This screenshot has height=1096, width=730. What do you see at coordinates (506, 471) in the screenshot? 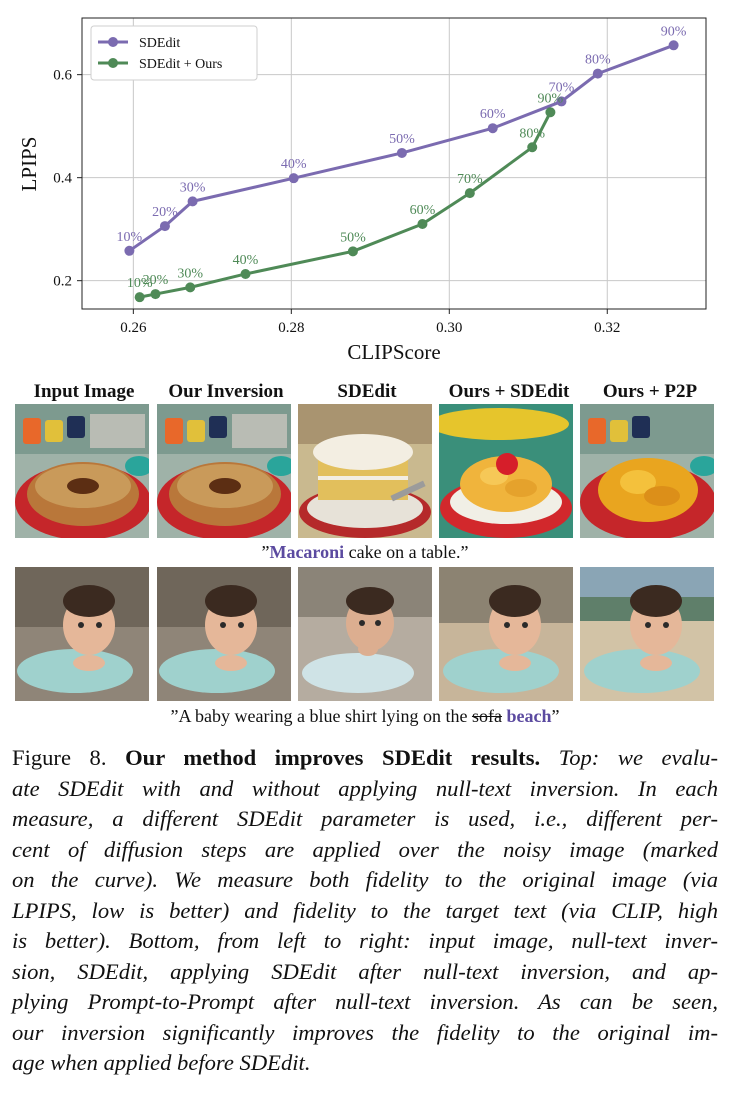
I see `cake-ours-sdedit-image` at bounding box center [506, 471].